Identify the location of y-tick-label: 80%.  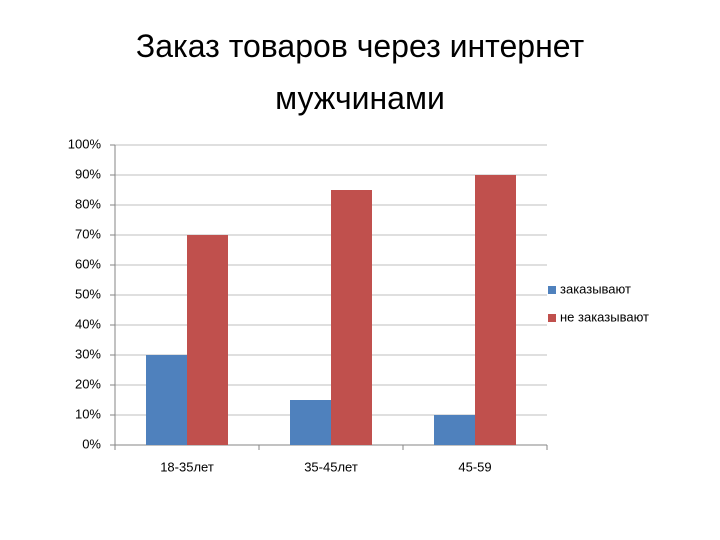
(88, 203).